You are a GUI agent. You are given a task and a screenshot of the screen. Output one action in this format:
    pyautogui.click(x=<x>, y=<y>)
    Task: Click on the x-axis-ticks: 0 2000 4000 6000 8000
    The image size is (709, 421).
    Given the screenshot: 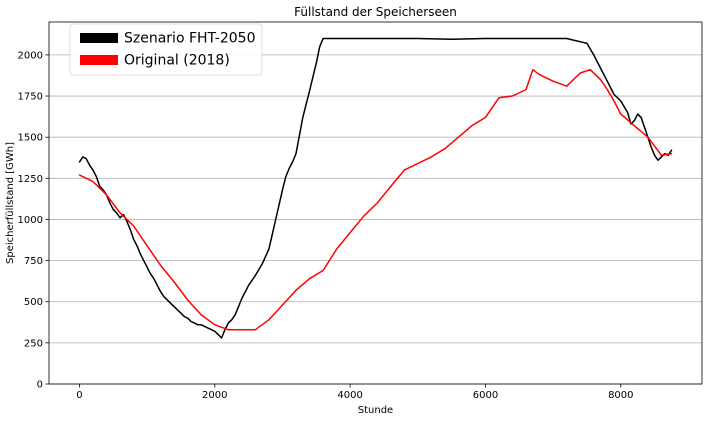 What is the action you would take?
    pyautogui.click(x=355, y=392)
    